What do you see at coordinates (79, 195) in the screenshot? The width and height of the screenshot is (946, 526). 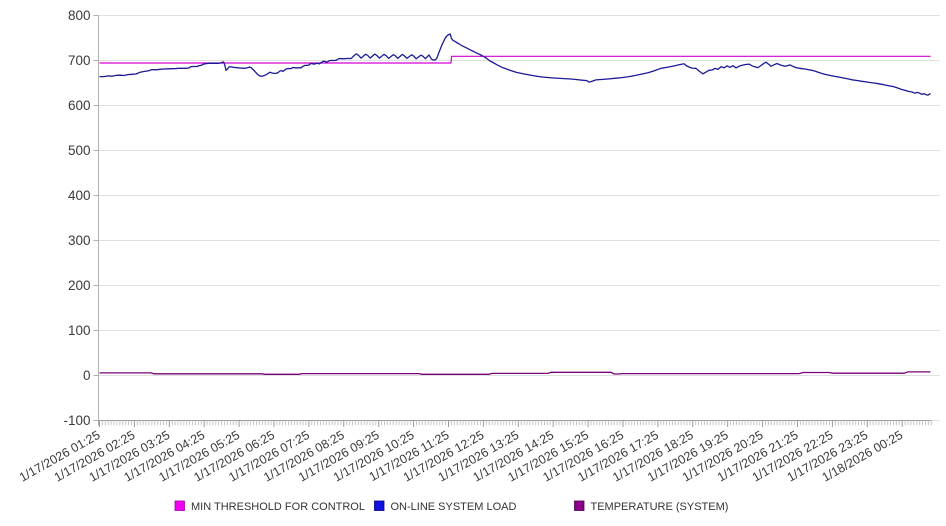 I see `svg-text: 400` at bounding box center [79, 195].